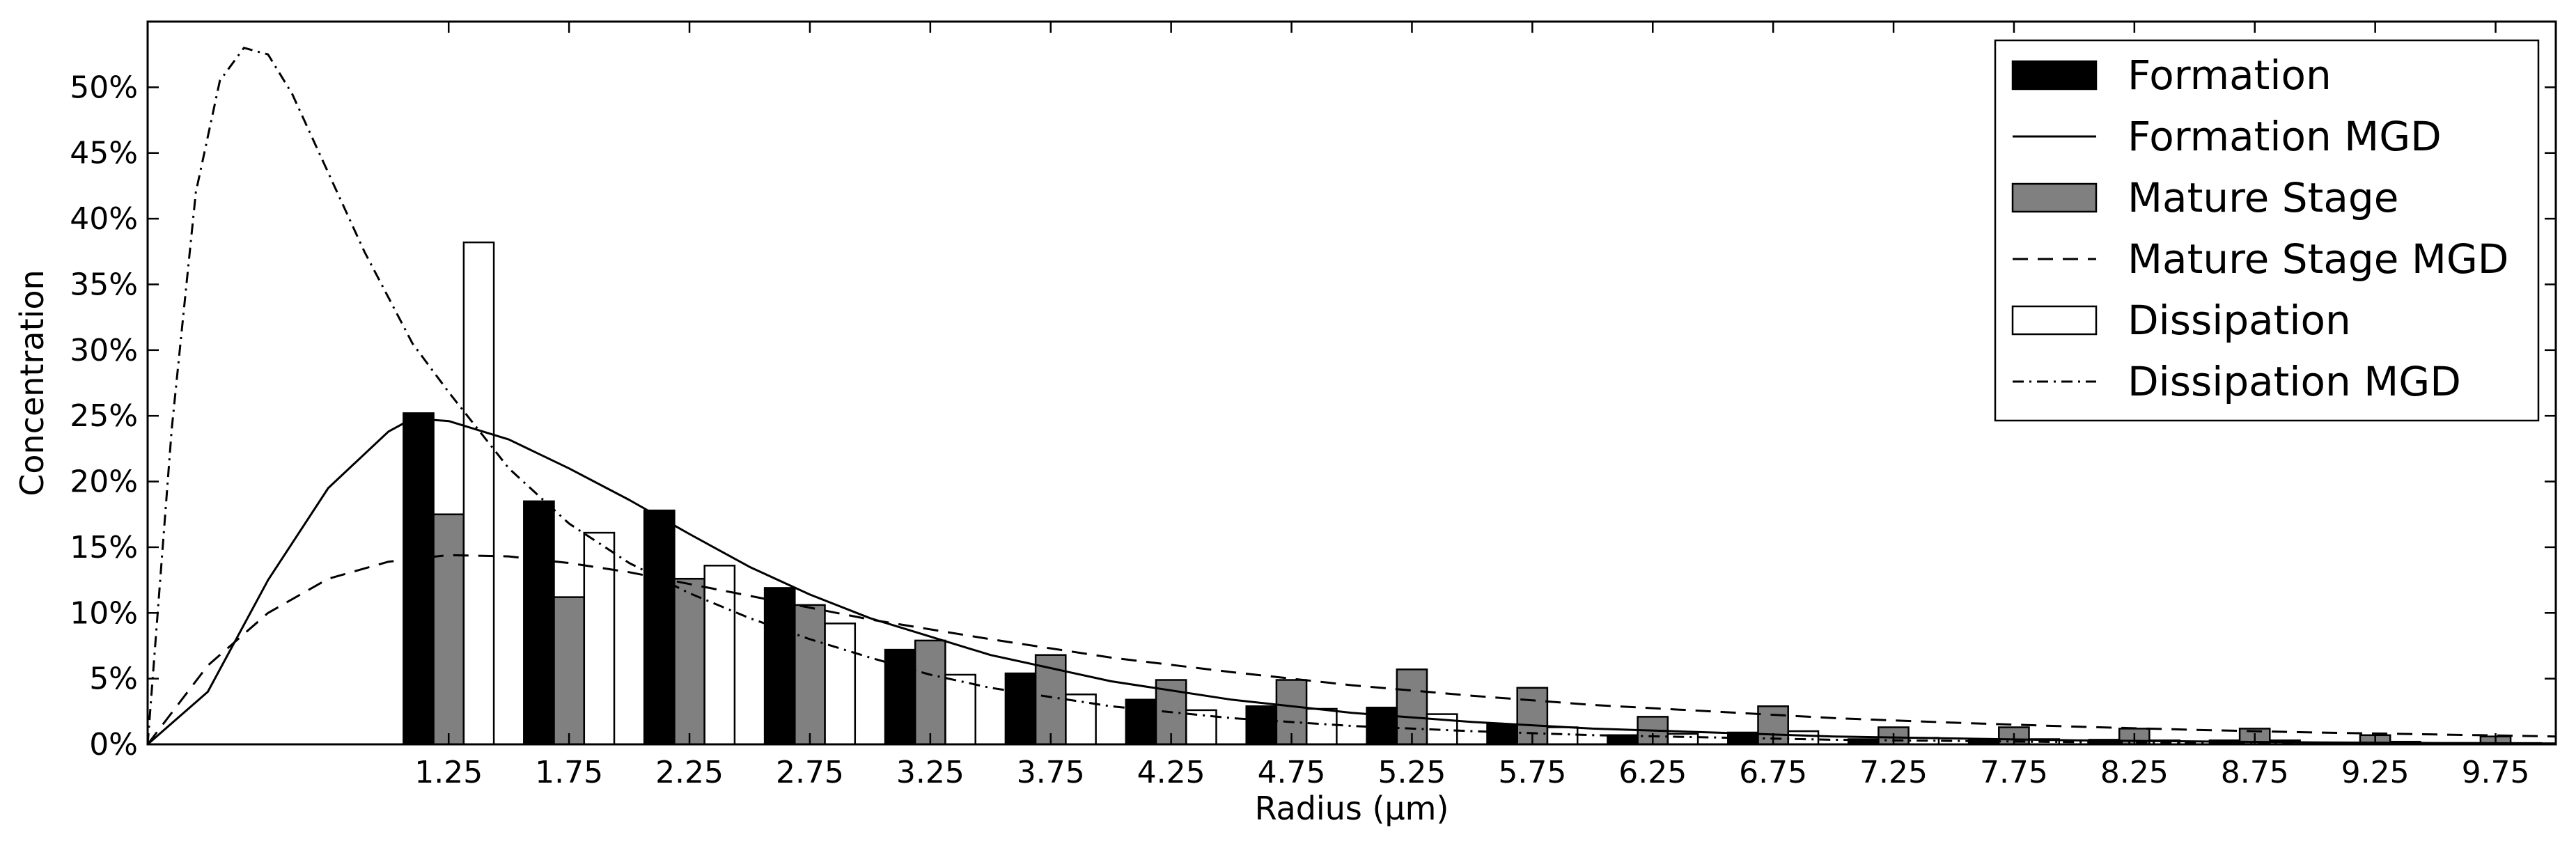 The height and width of the screenshot is (846, 2576). What do you see at coordinates (810, 675) in the screenshot?
I see `bar-mature-stage-2.75` at bounding box center [810, 675].